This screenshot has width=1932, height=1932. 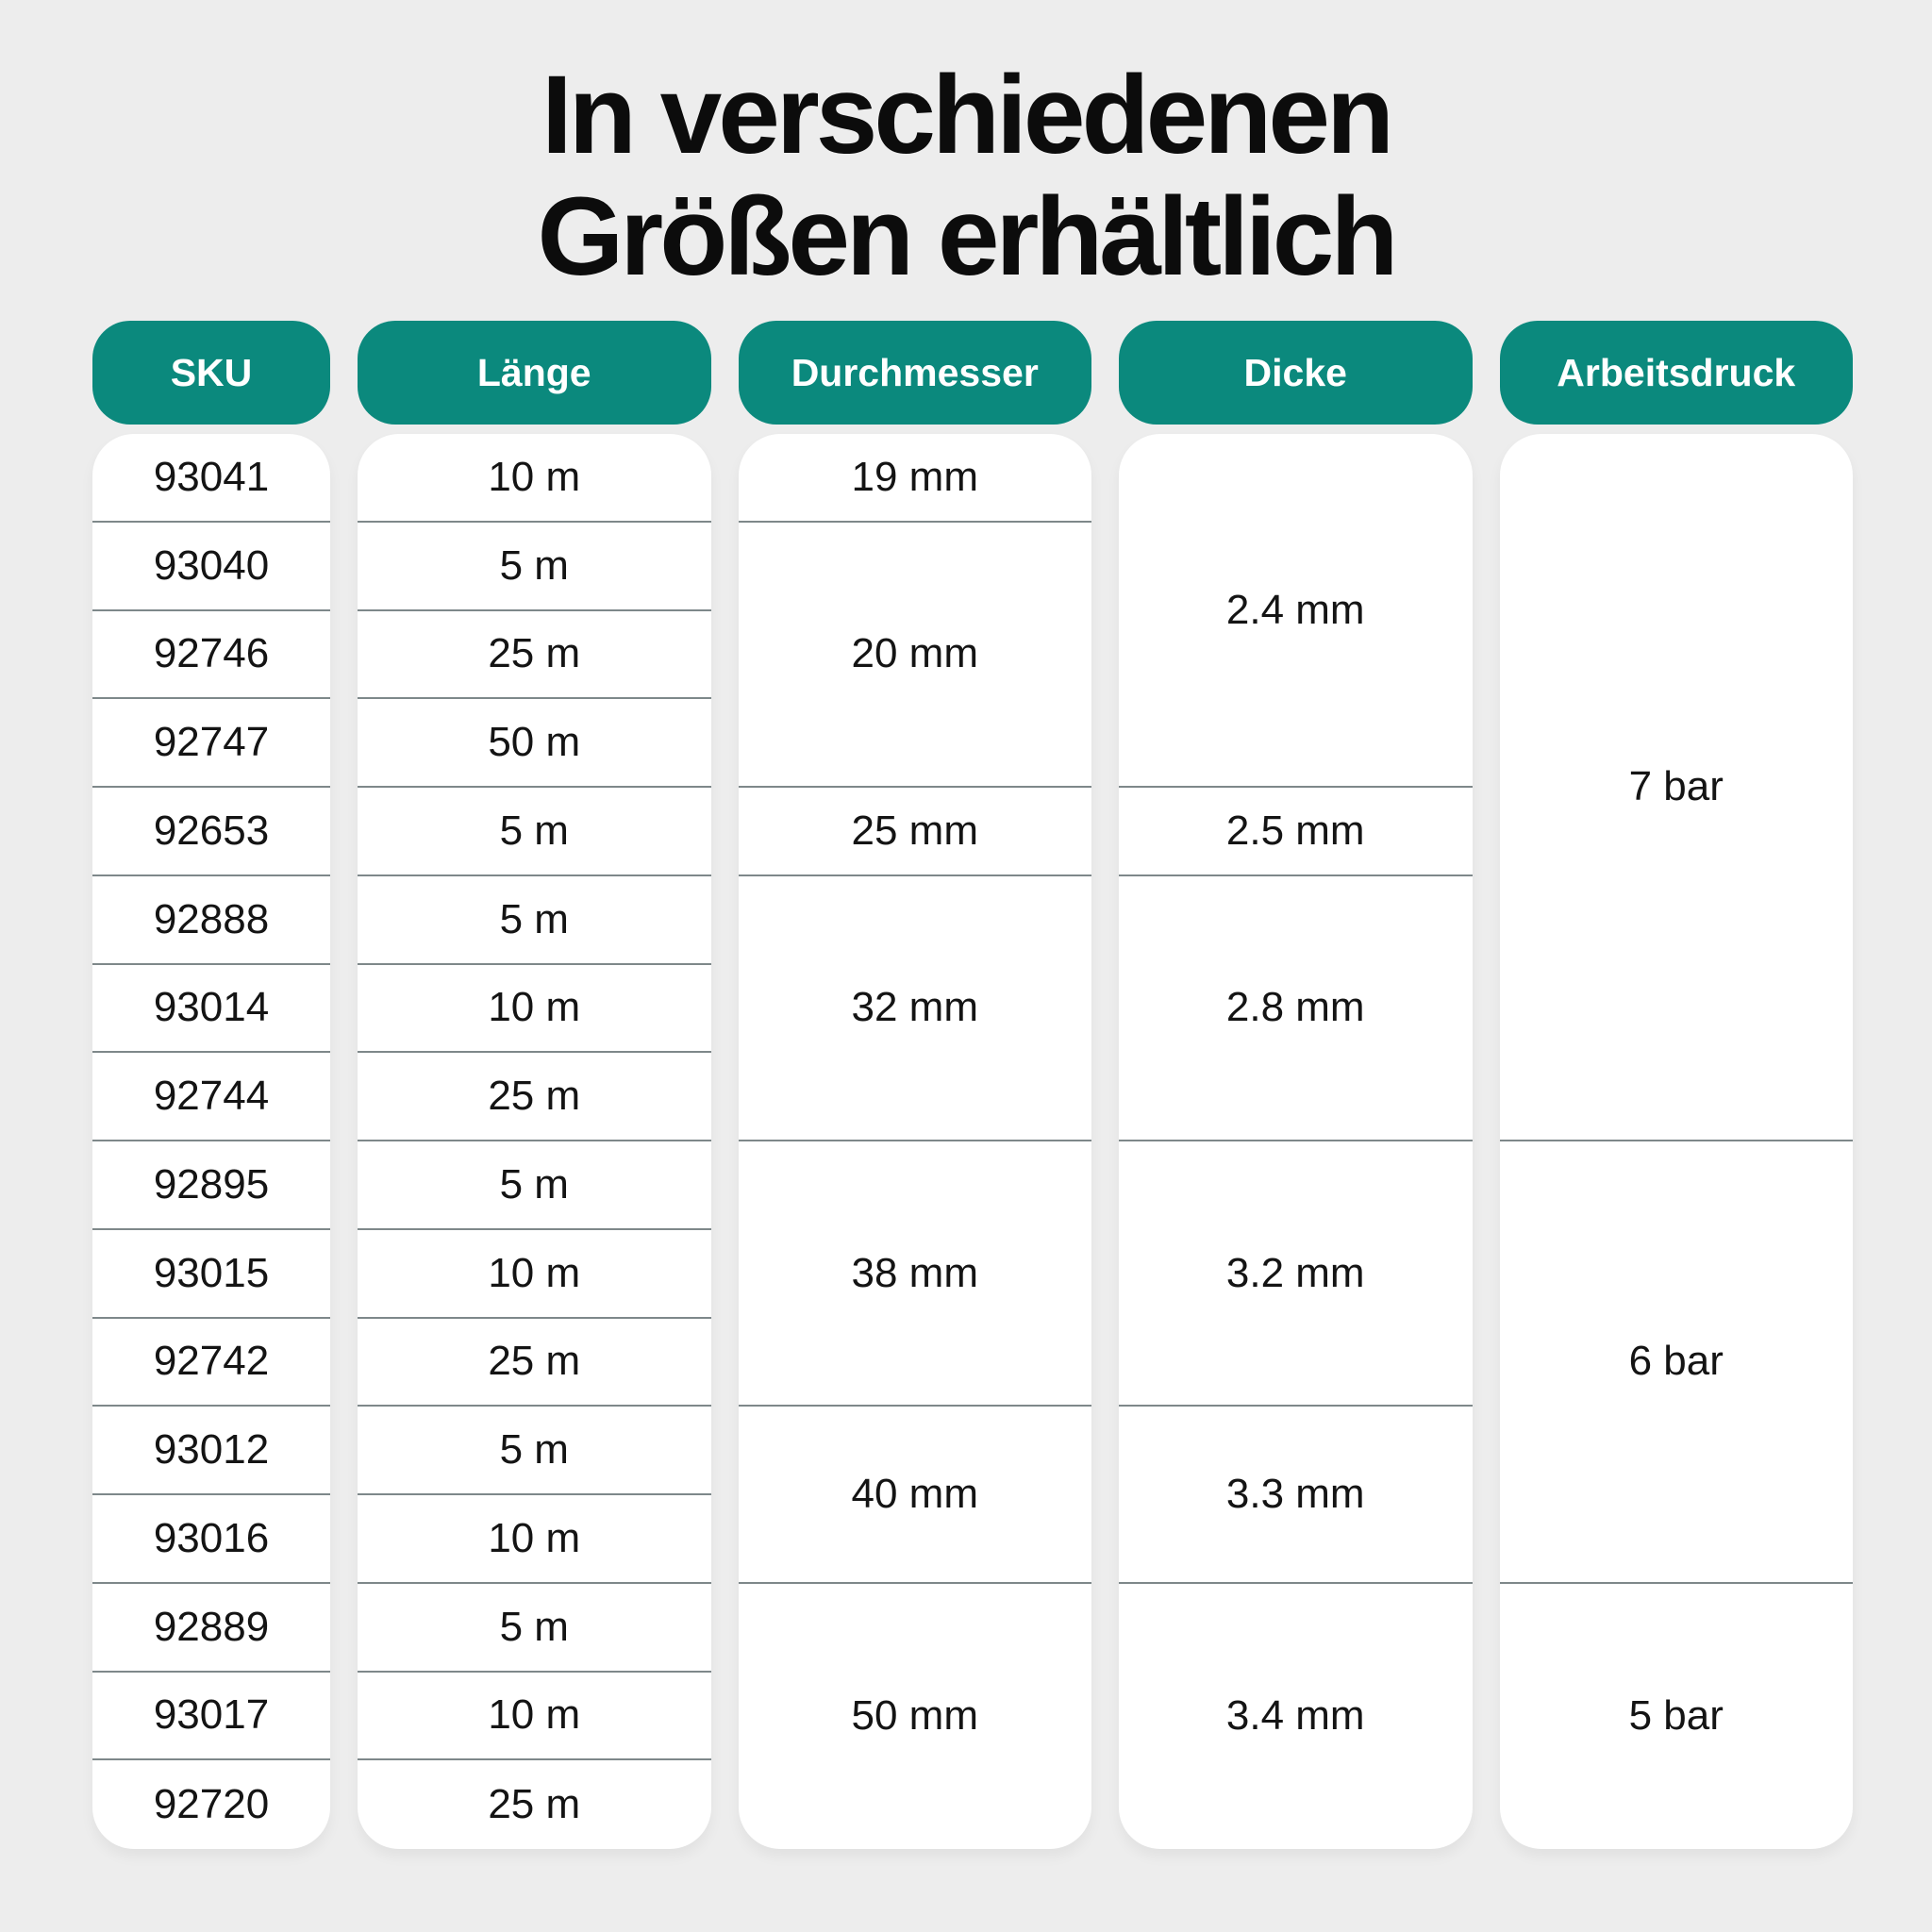 What do you see at coordinates (534, 373) in the screenshot?
I see `column-header: Länge` at bounding box center [534, 373].